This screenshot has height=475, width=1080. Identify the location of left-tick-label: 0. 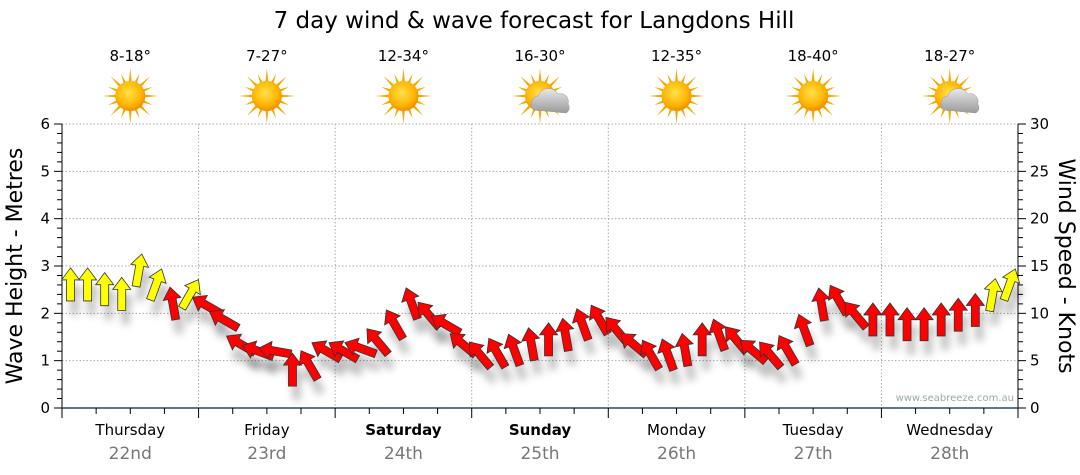
(45, 408).